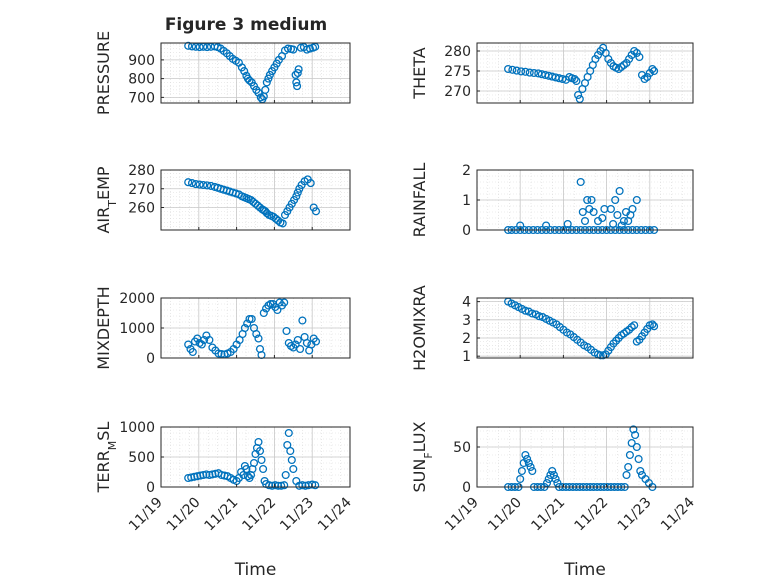  What do you see at coordinates (106, 458) in the screenshot?
I see `y-axis-label: TERRMSL` at bounding box center [106, 458].